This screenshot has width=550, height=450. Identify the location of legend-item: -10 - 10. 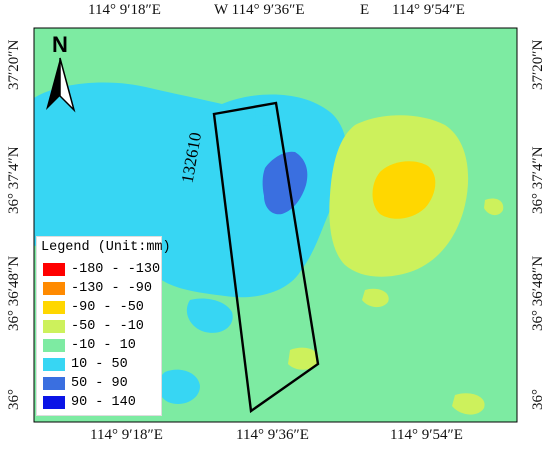
(89, 345).